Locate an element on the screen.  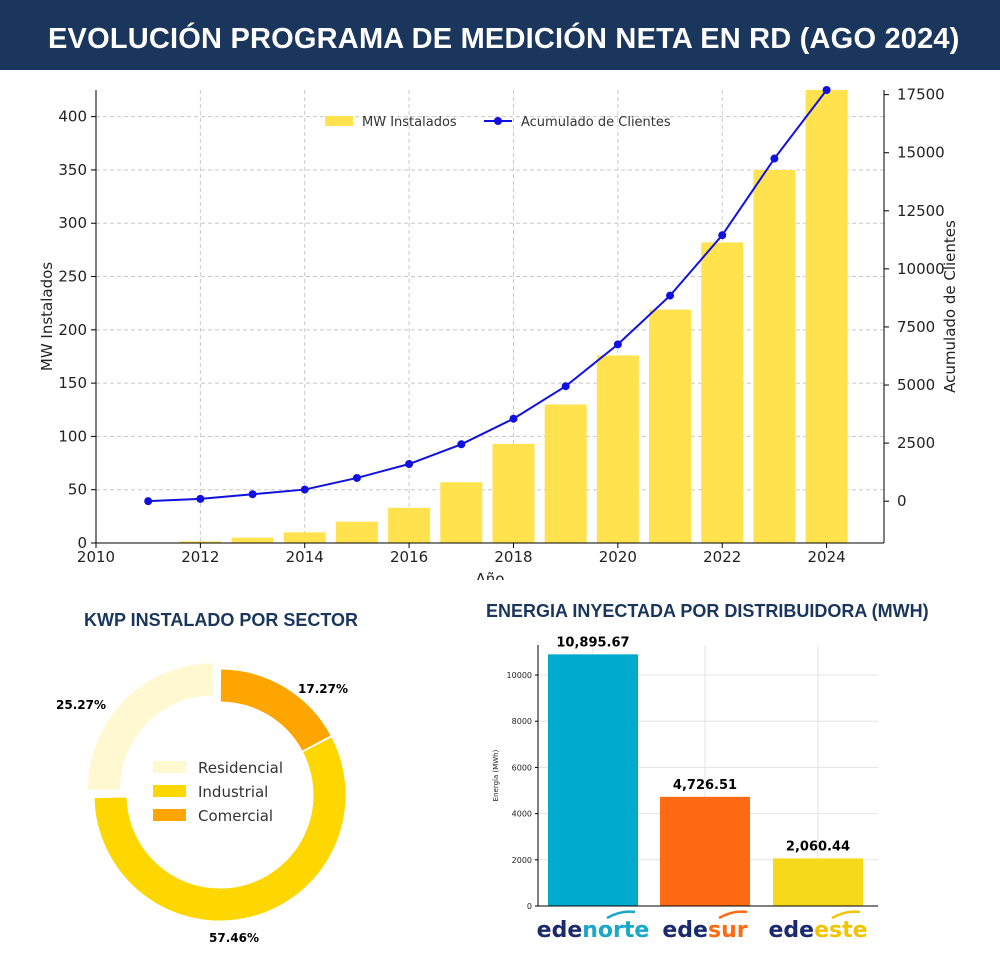
y-tick-label: 150 is located at coordinates (72, 383).